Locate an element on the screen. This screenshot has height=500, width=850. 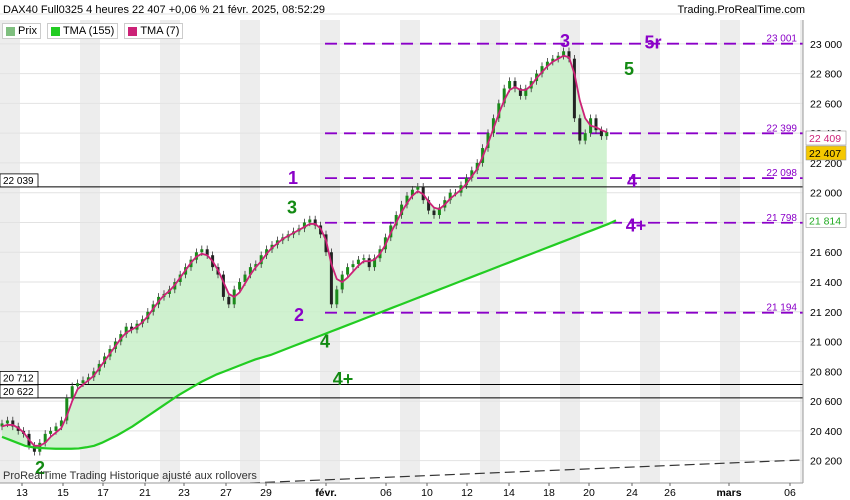
wave-label: 5 is located at coordinates (629, 69).